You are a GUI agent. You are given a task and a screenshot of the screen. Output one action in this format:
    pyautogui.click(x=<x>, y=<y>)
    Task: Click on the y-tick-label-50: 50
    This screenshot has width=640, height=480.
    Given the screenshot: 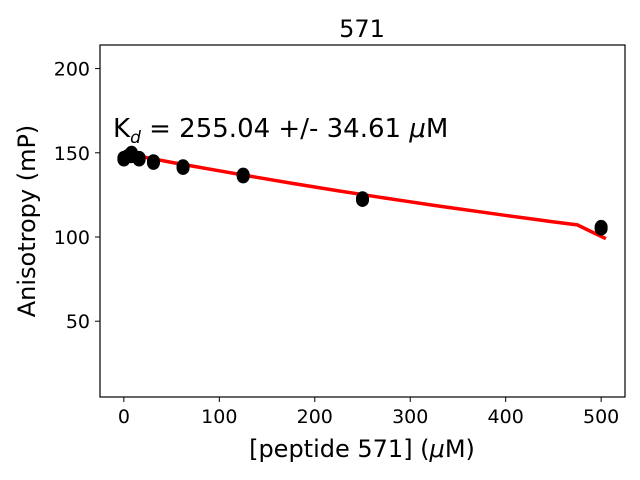 What is the action you would take?
    pyautogui.click(x=78, y=322)
    